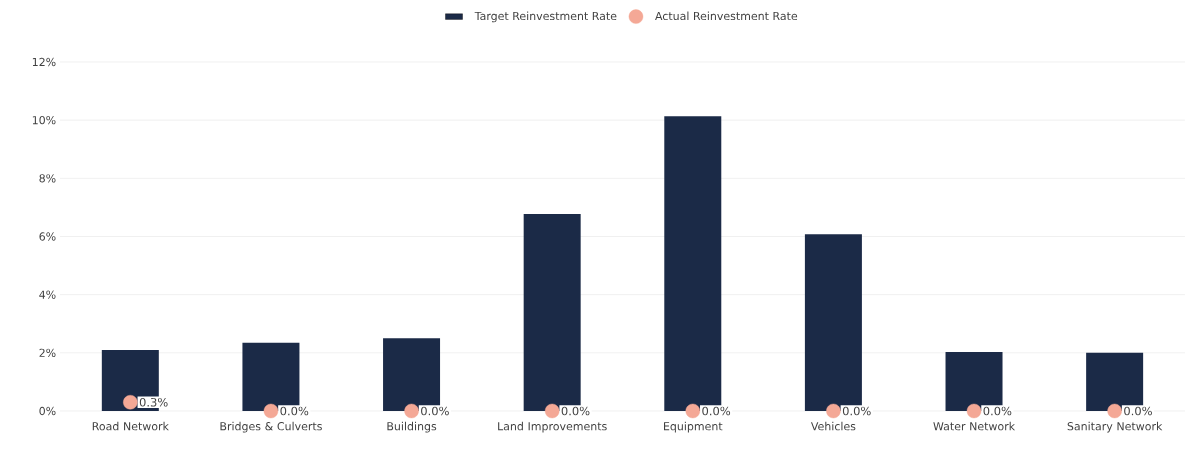  What do you see at coordinates (44, 62) in the screenshot?
I see `y-tick-label: 12%` at bounding box center [44, 62].